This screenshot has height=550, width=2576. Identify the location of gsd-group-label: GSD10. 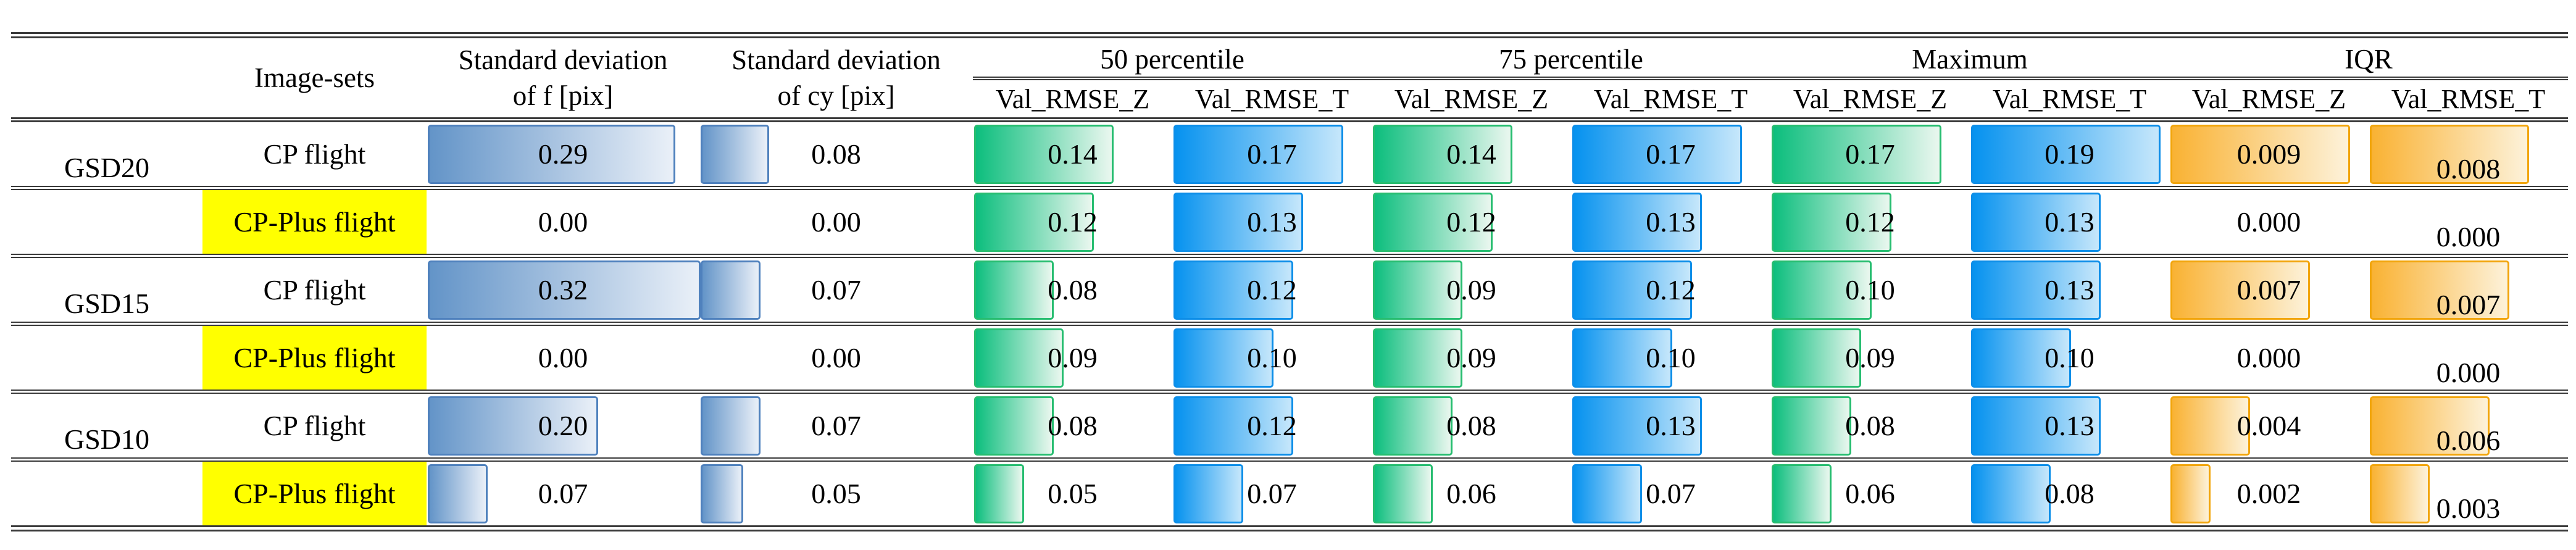
(107, 439).